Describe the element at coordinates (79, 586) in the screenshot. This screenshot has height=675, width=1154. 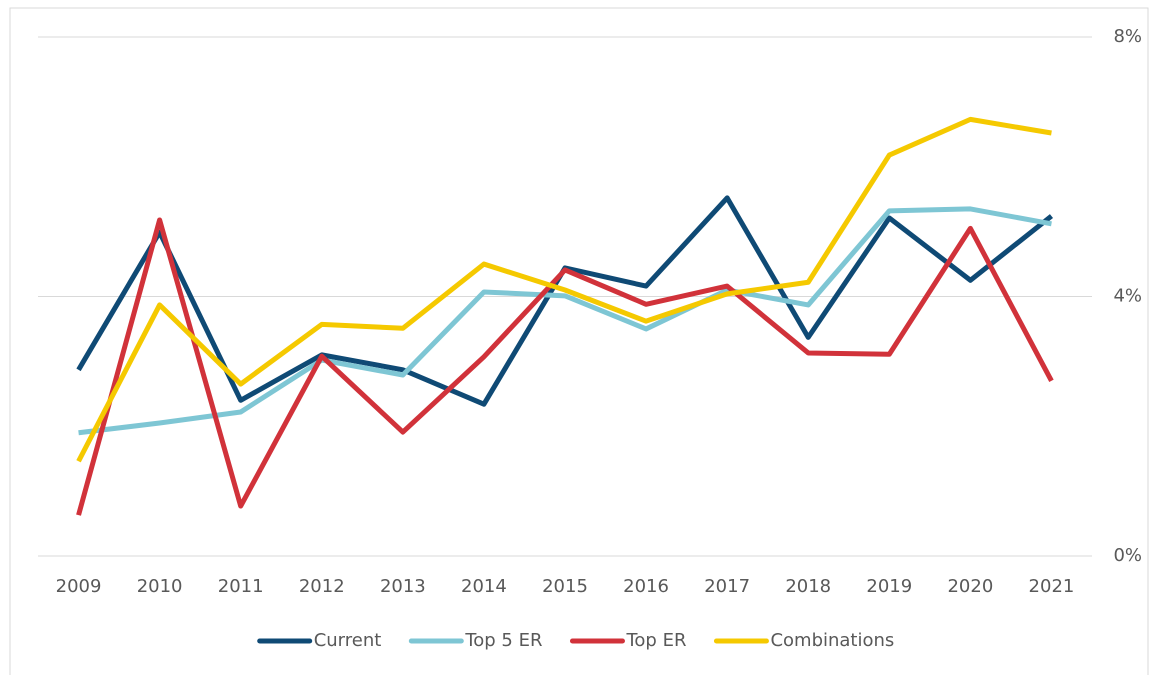
I see `x-tick-label: 2009` at that location.